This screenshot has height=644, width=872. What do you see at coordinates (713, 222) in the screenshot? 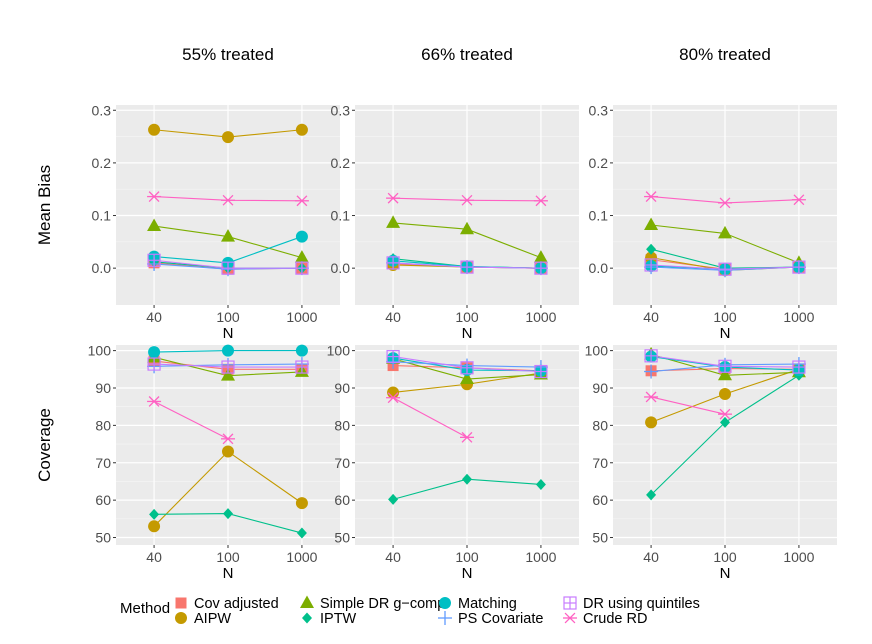
I see `panel-mean-bias-80-treated: 0.0 0.1 0.2 0.3 40 100 1000 N` at bounding box center [713, 222].